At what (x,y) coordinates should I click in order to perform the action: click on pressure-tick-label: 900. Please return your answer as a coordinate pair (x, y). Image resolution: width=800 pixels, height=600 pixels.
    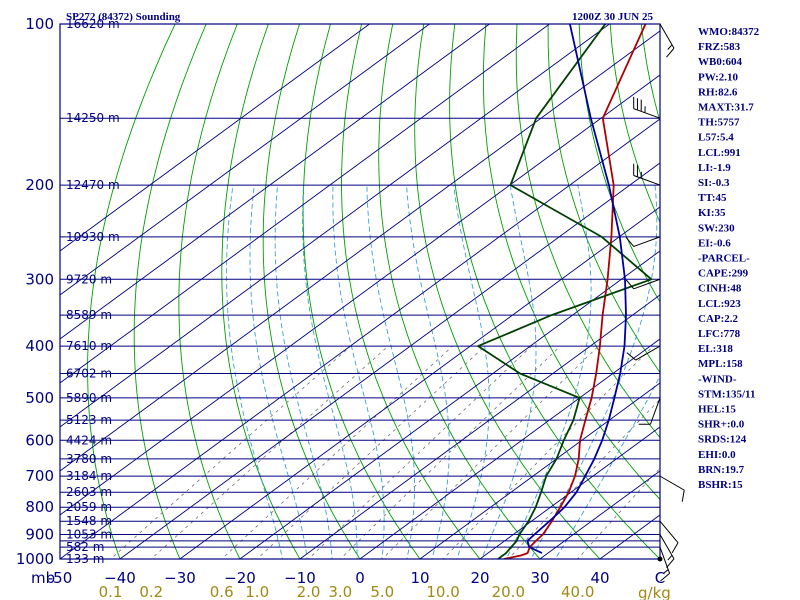
    Looking at the image, I should click on (39, 535).